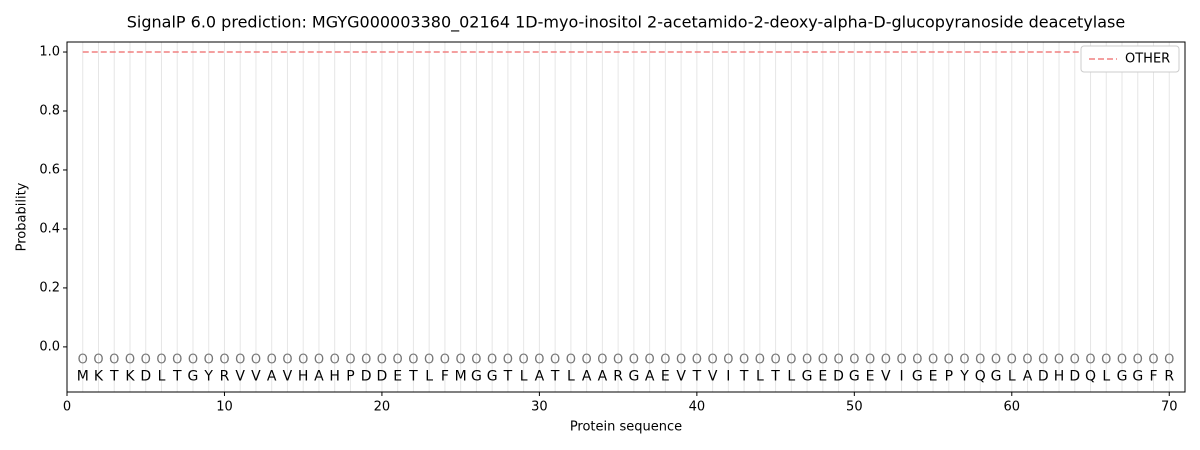 The width and height of the screenshot is (1200, 450). What do you see at coordinates (1169, 376) in the screenshot?
I see `residue-label: R` at bounding box center [1169, 376].